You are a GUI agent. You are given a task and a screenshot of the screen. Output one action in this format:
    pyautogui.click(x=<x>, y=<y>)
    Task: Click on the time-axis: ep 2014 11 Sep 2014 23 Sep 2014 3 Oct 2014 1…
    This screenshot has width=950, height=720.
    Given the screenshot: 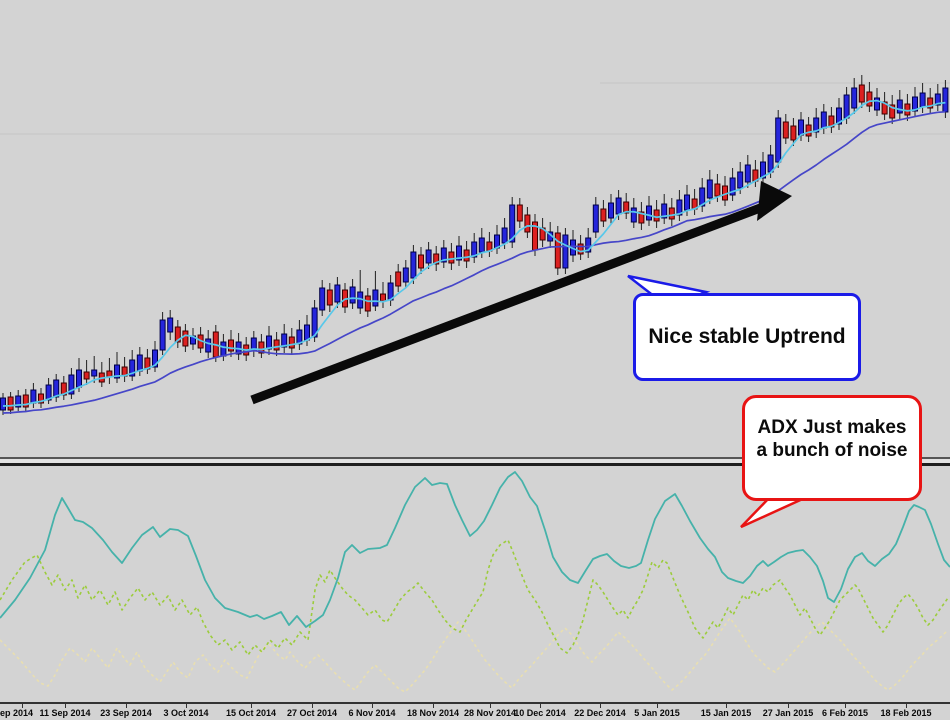 What is the action you would take?
    pyautogui.click(x=475, y=712)
    